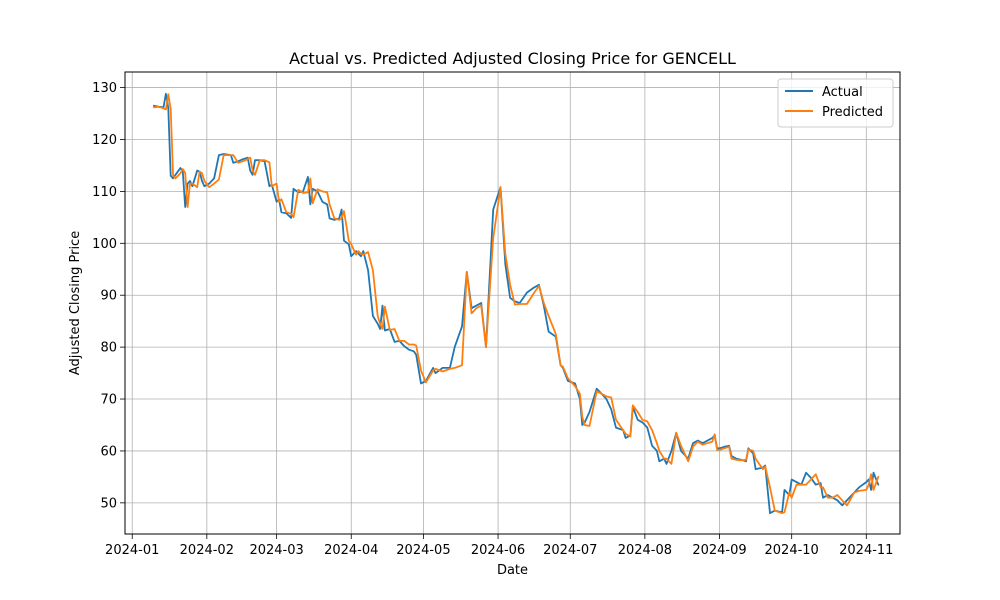 This screenshot has height=600, width=1000. Describe the element at coordinates (645, 550) in the screenshot. I see `x-tick-label: 2024-08` at that location.